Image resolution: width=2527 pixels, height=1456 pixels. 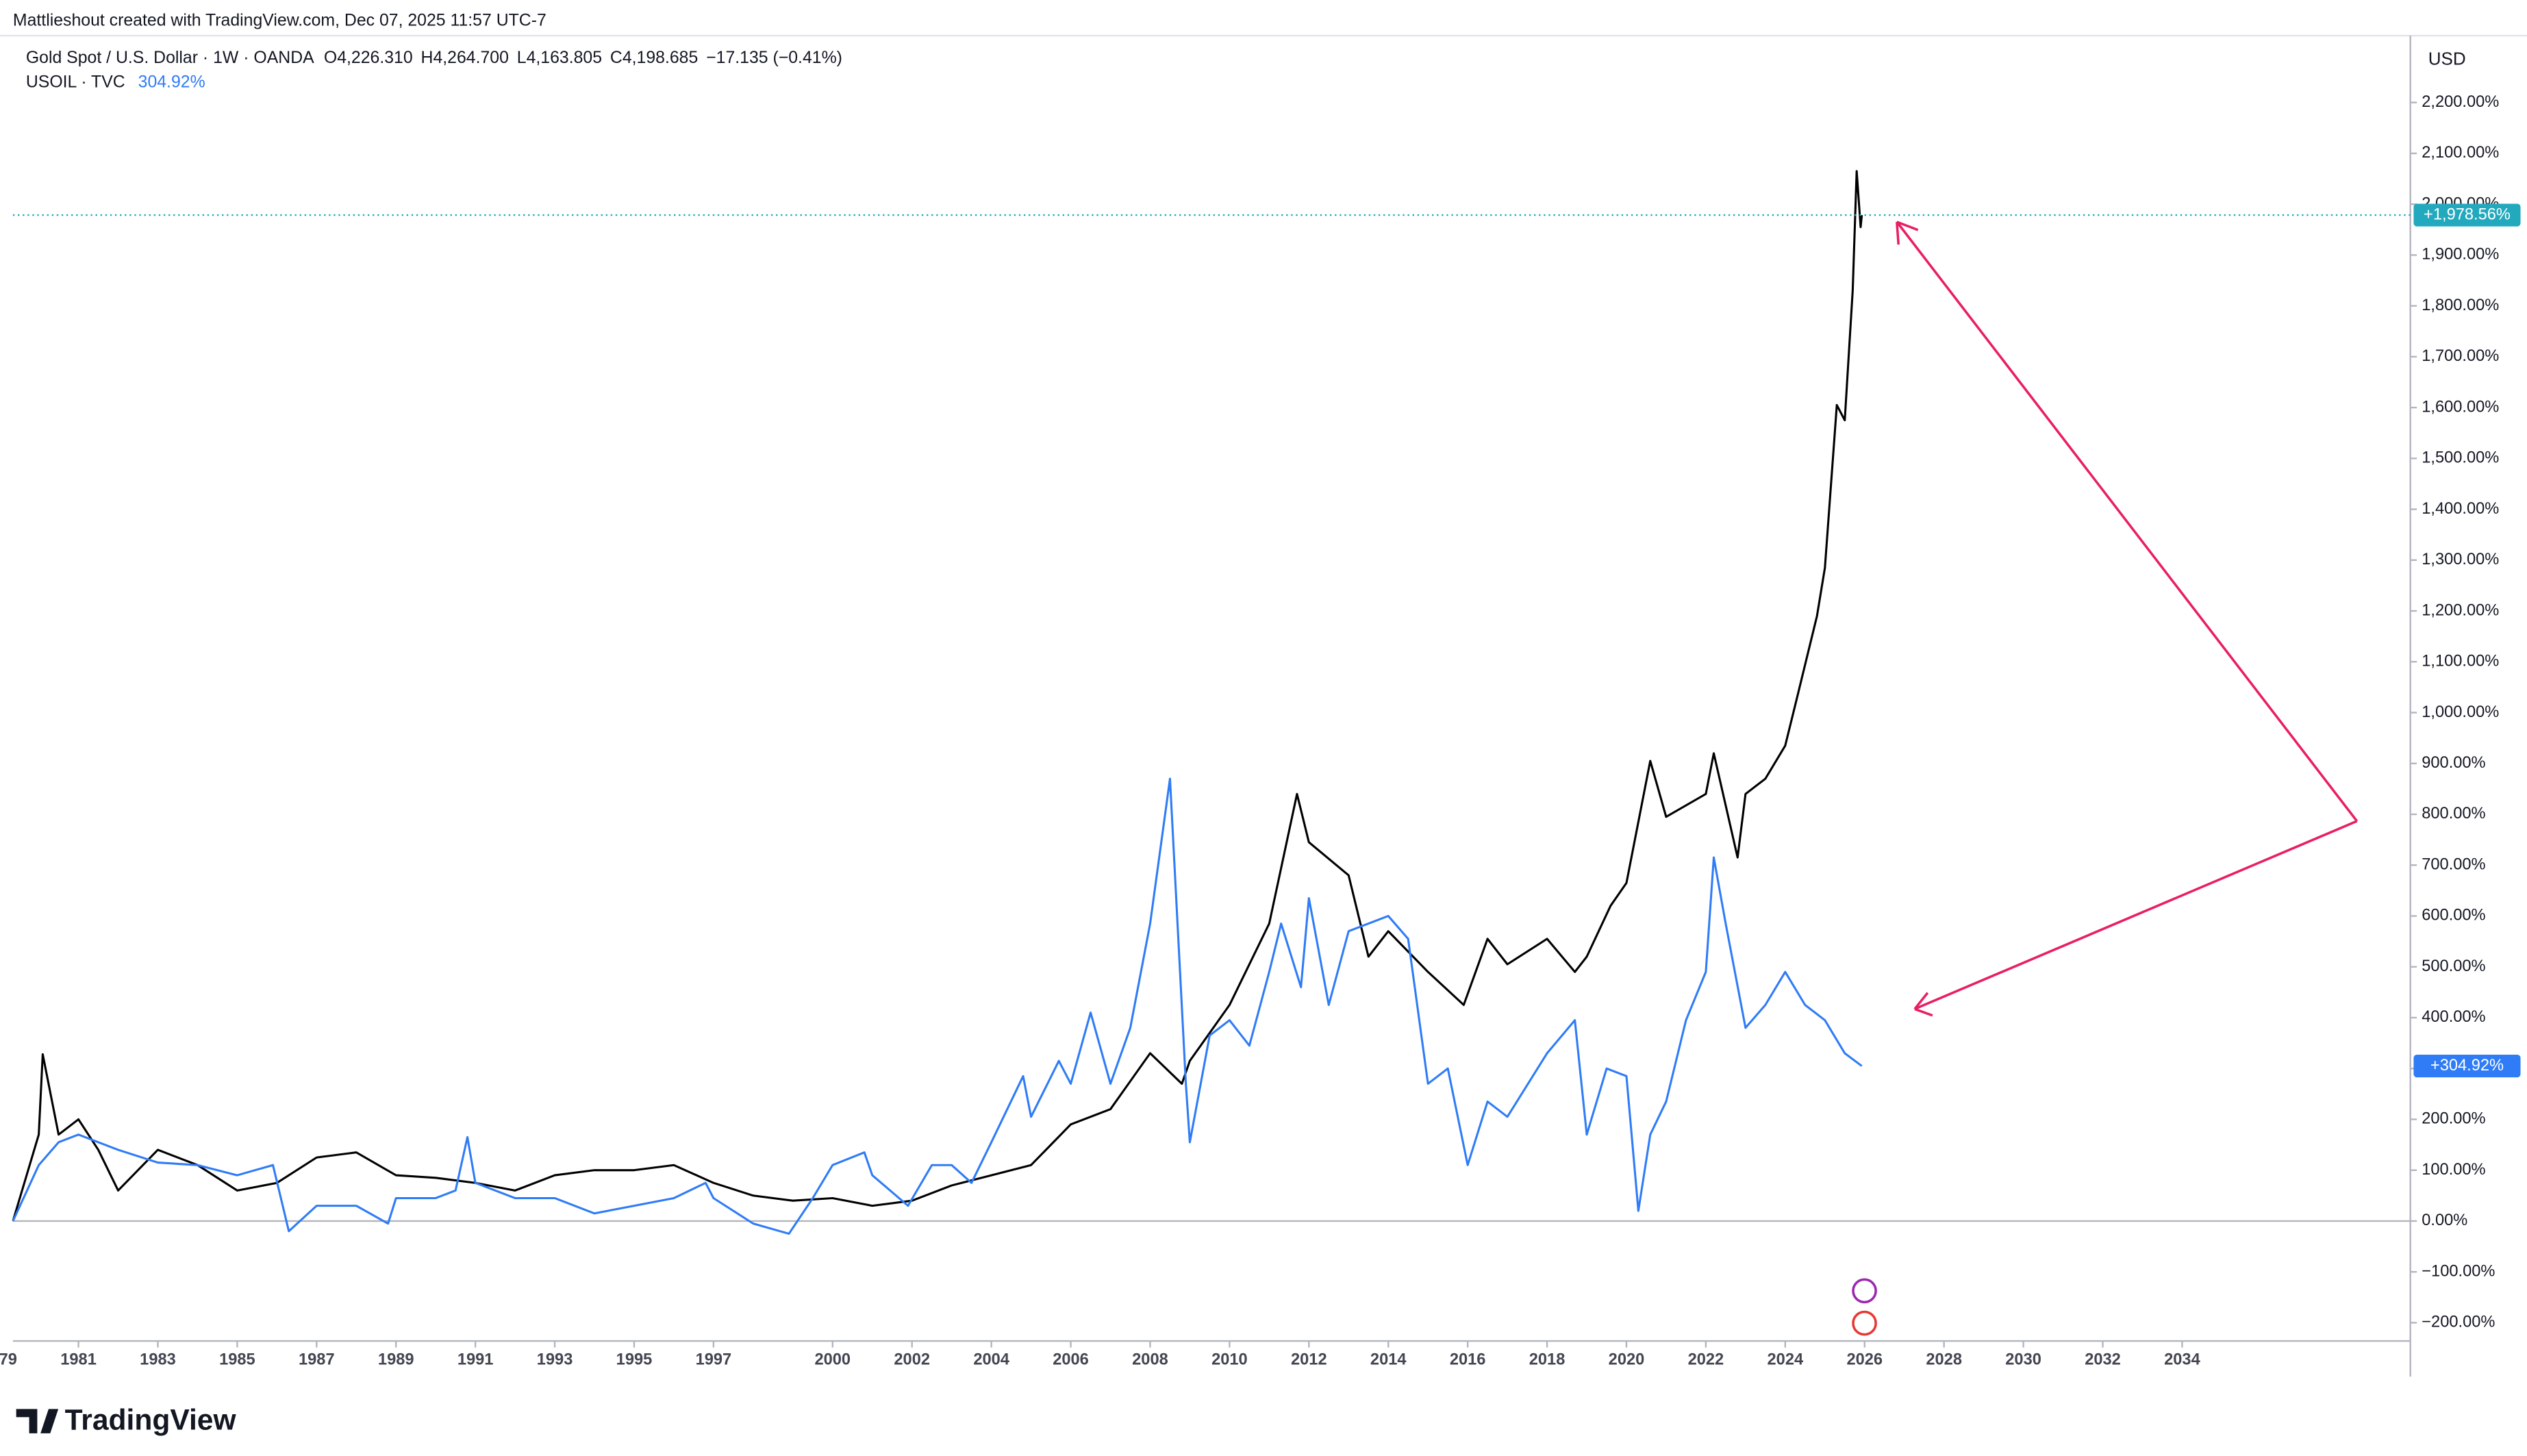 I want to click on watermark: TradingView, so click(x=151, y=1420).